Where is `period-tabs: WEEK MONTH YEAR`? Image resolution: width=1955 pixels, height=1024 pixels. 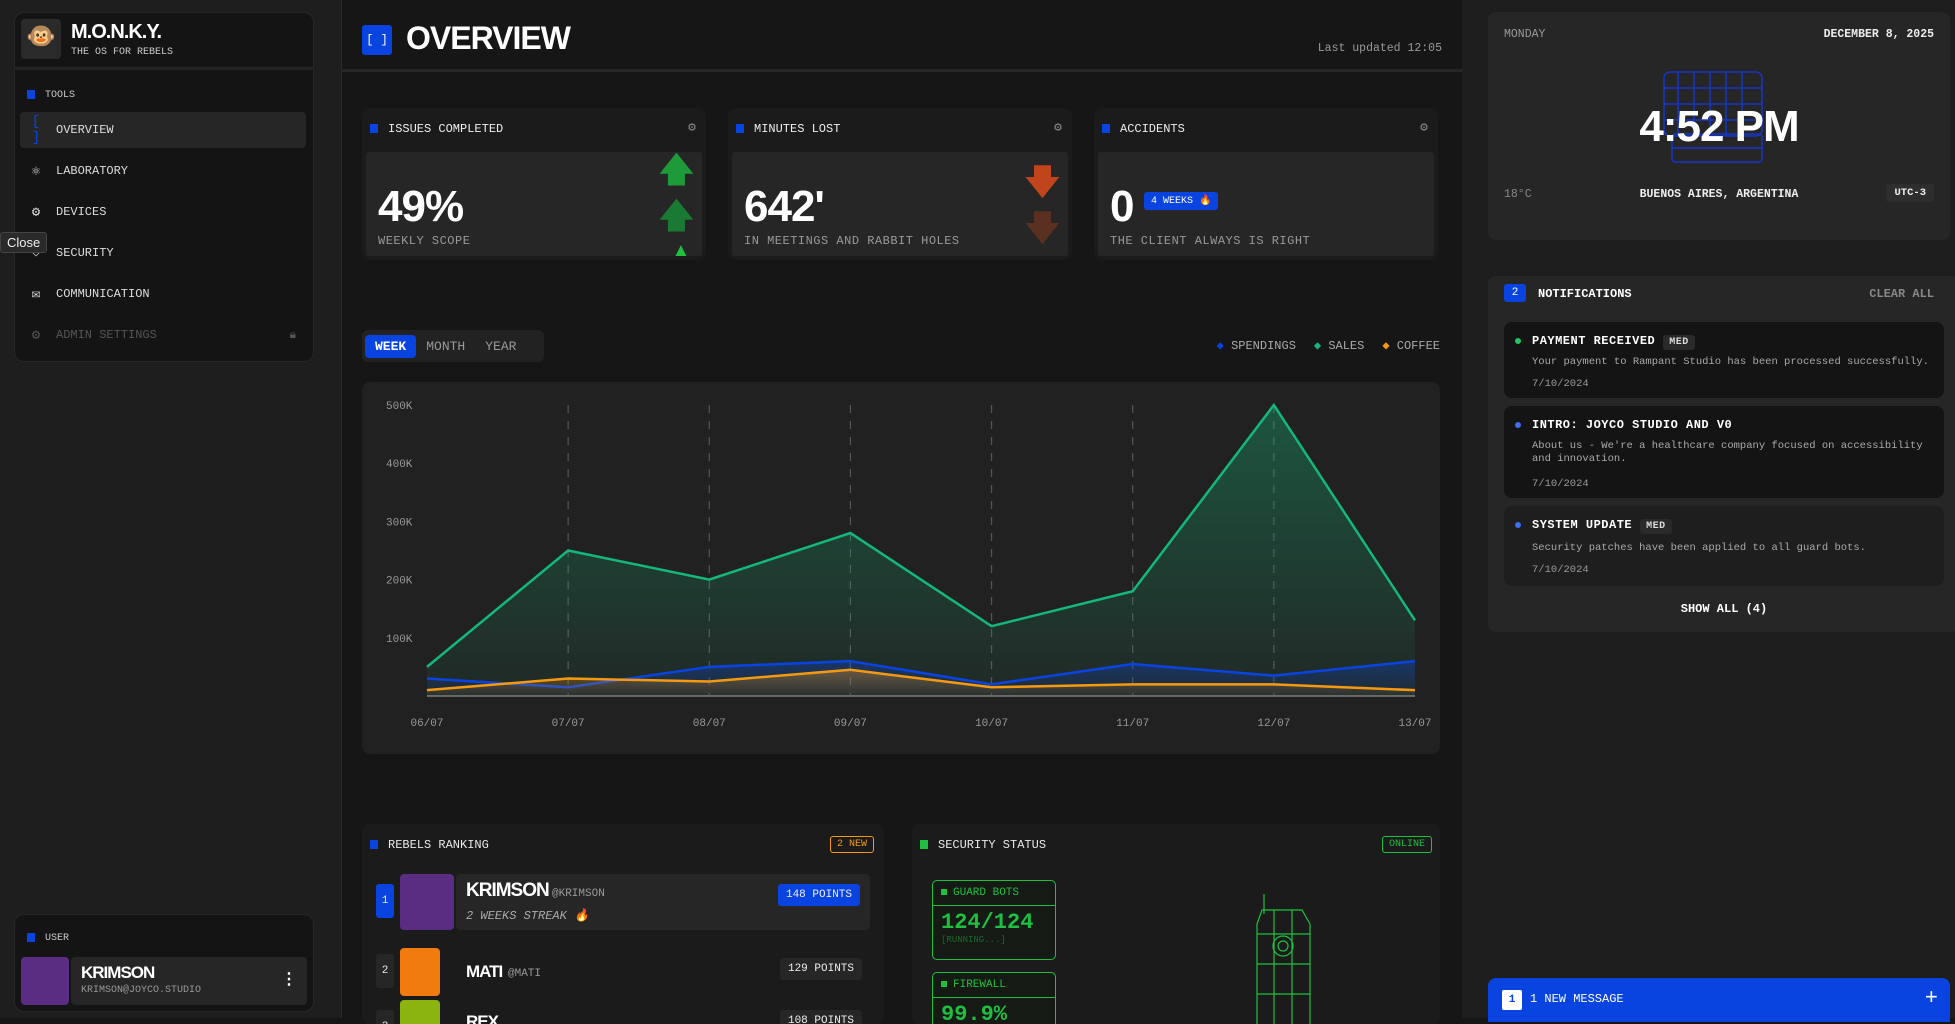 period-tabs: WEEK MONTH YEAR is located at coordinates (453, 346).